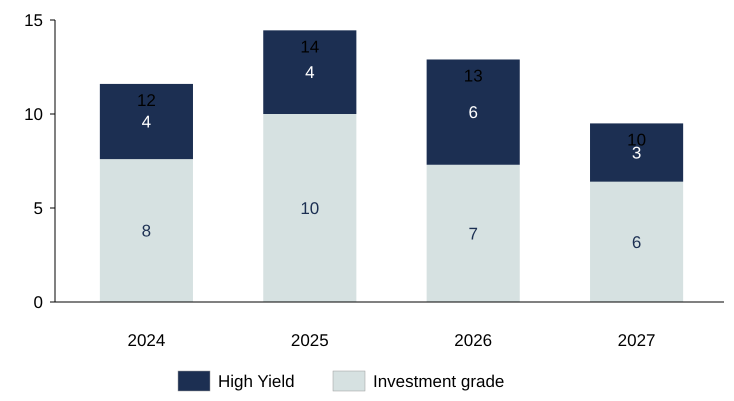  I want to click on data-label: 8, so click(147, 231).